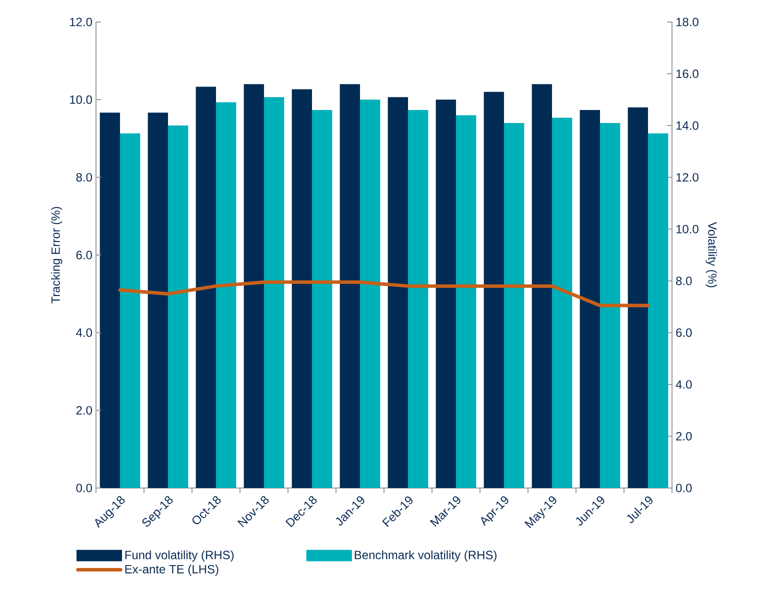 This screenshot has width=760, height=603. Describe the element at coordinates (687, 125) in the screenshot. I see `y2-tick-label: 14.0` at that location.